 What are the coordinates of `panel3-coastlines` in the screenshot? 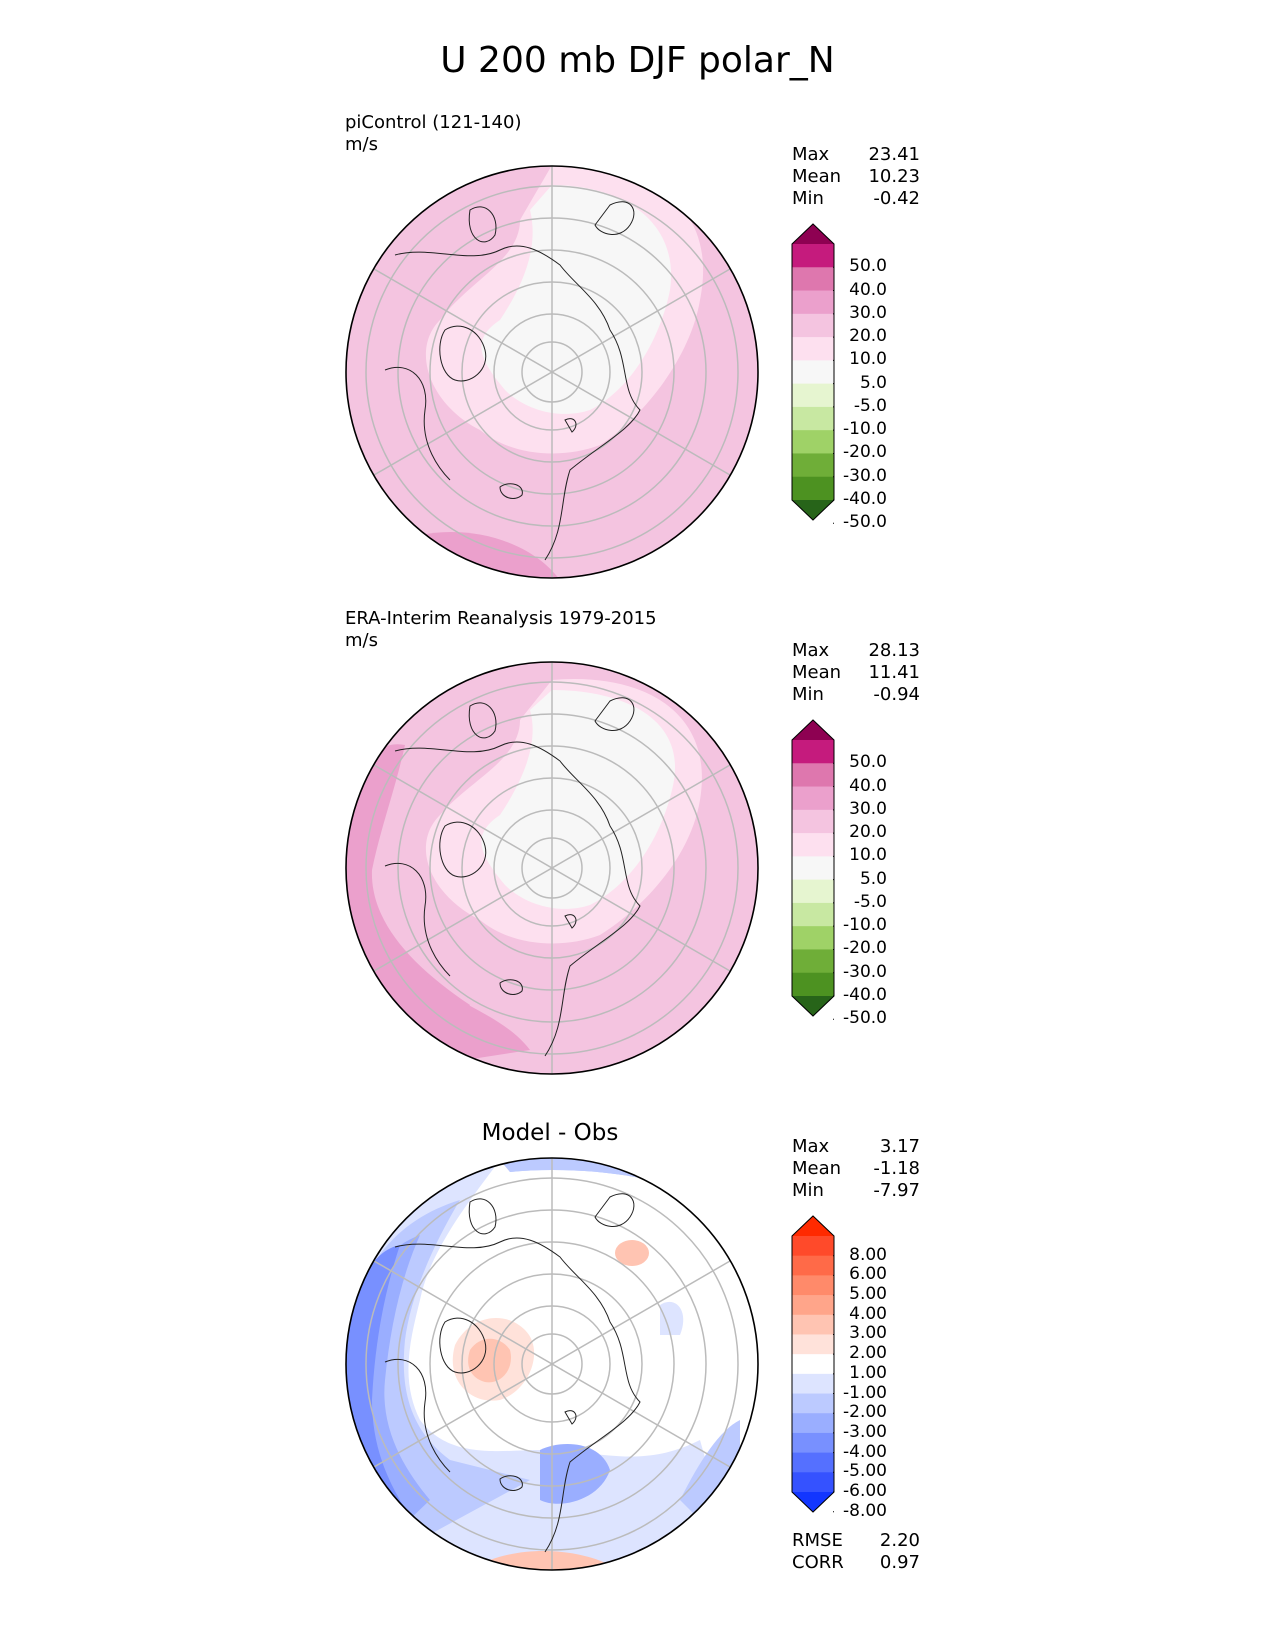 It's located at (512, 1373).